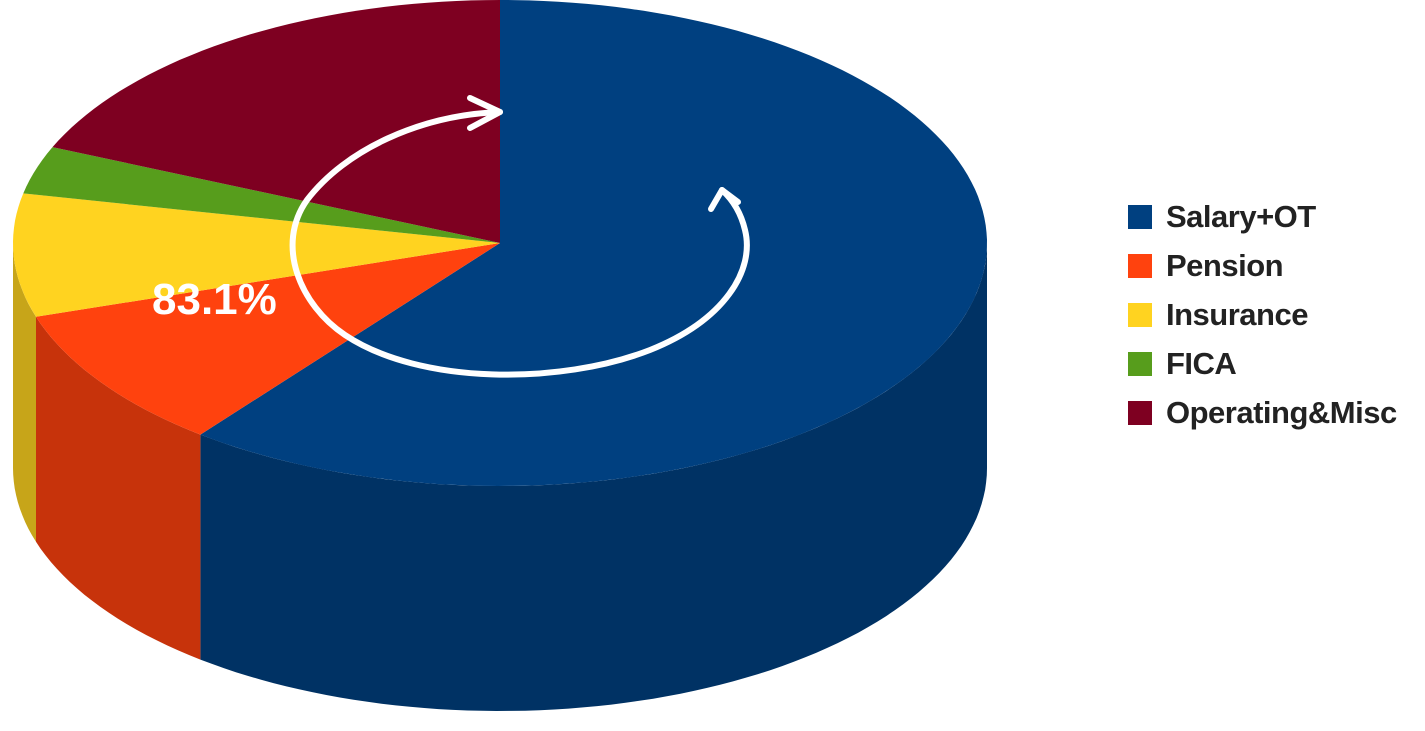 Image resolution: width=1425 pixels, height=731 pixels. What do you see at coordinates (276, 121) in the screenshot?
I see `pie-slice-operating-misc` at bounding box center [276, 121].